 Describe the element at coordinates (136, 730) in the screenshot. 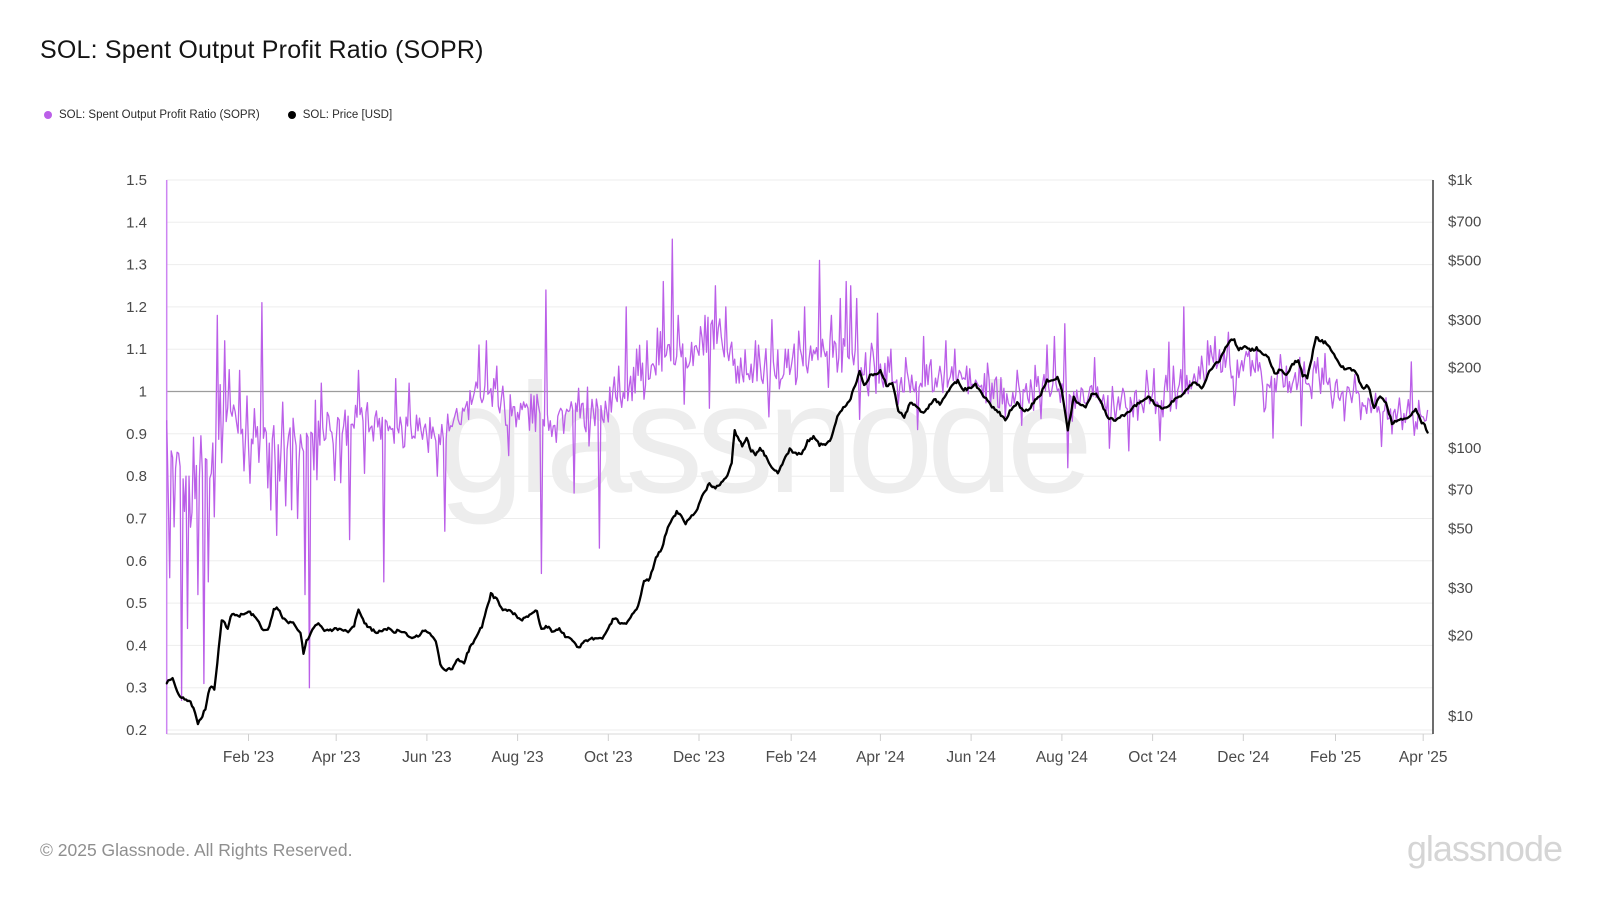

I see `svg-text: 0.2` at that location.